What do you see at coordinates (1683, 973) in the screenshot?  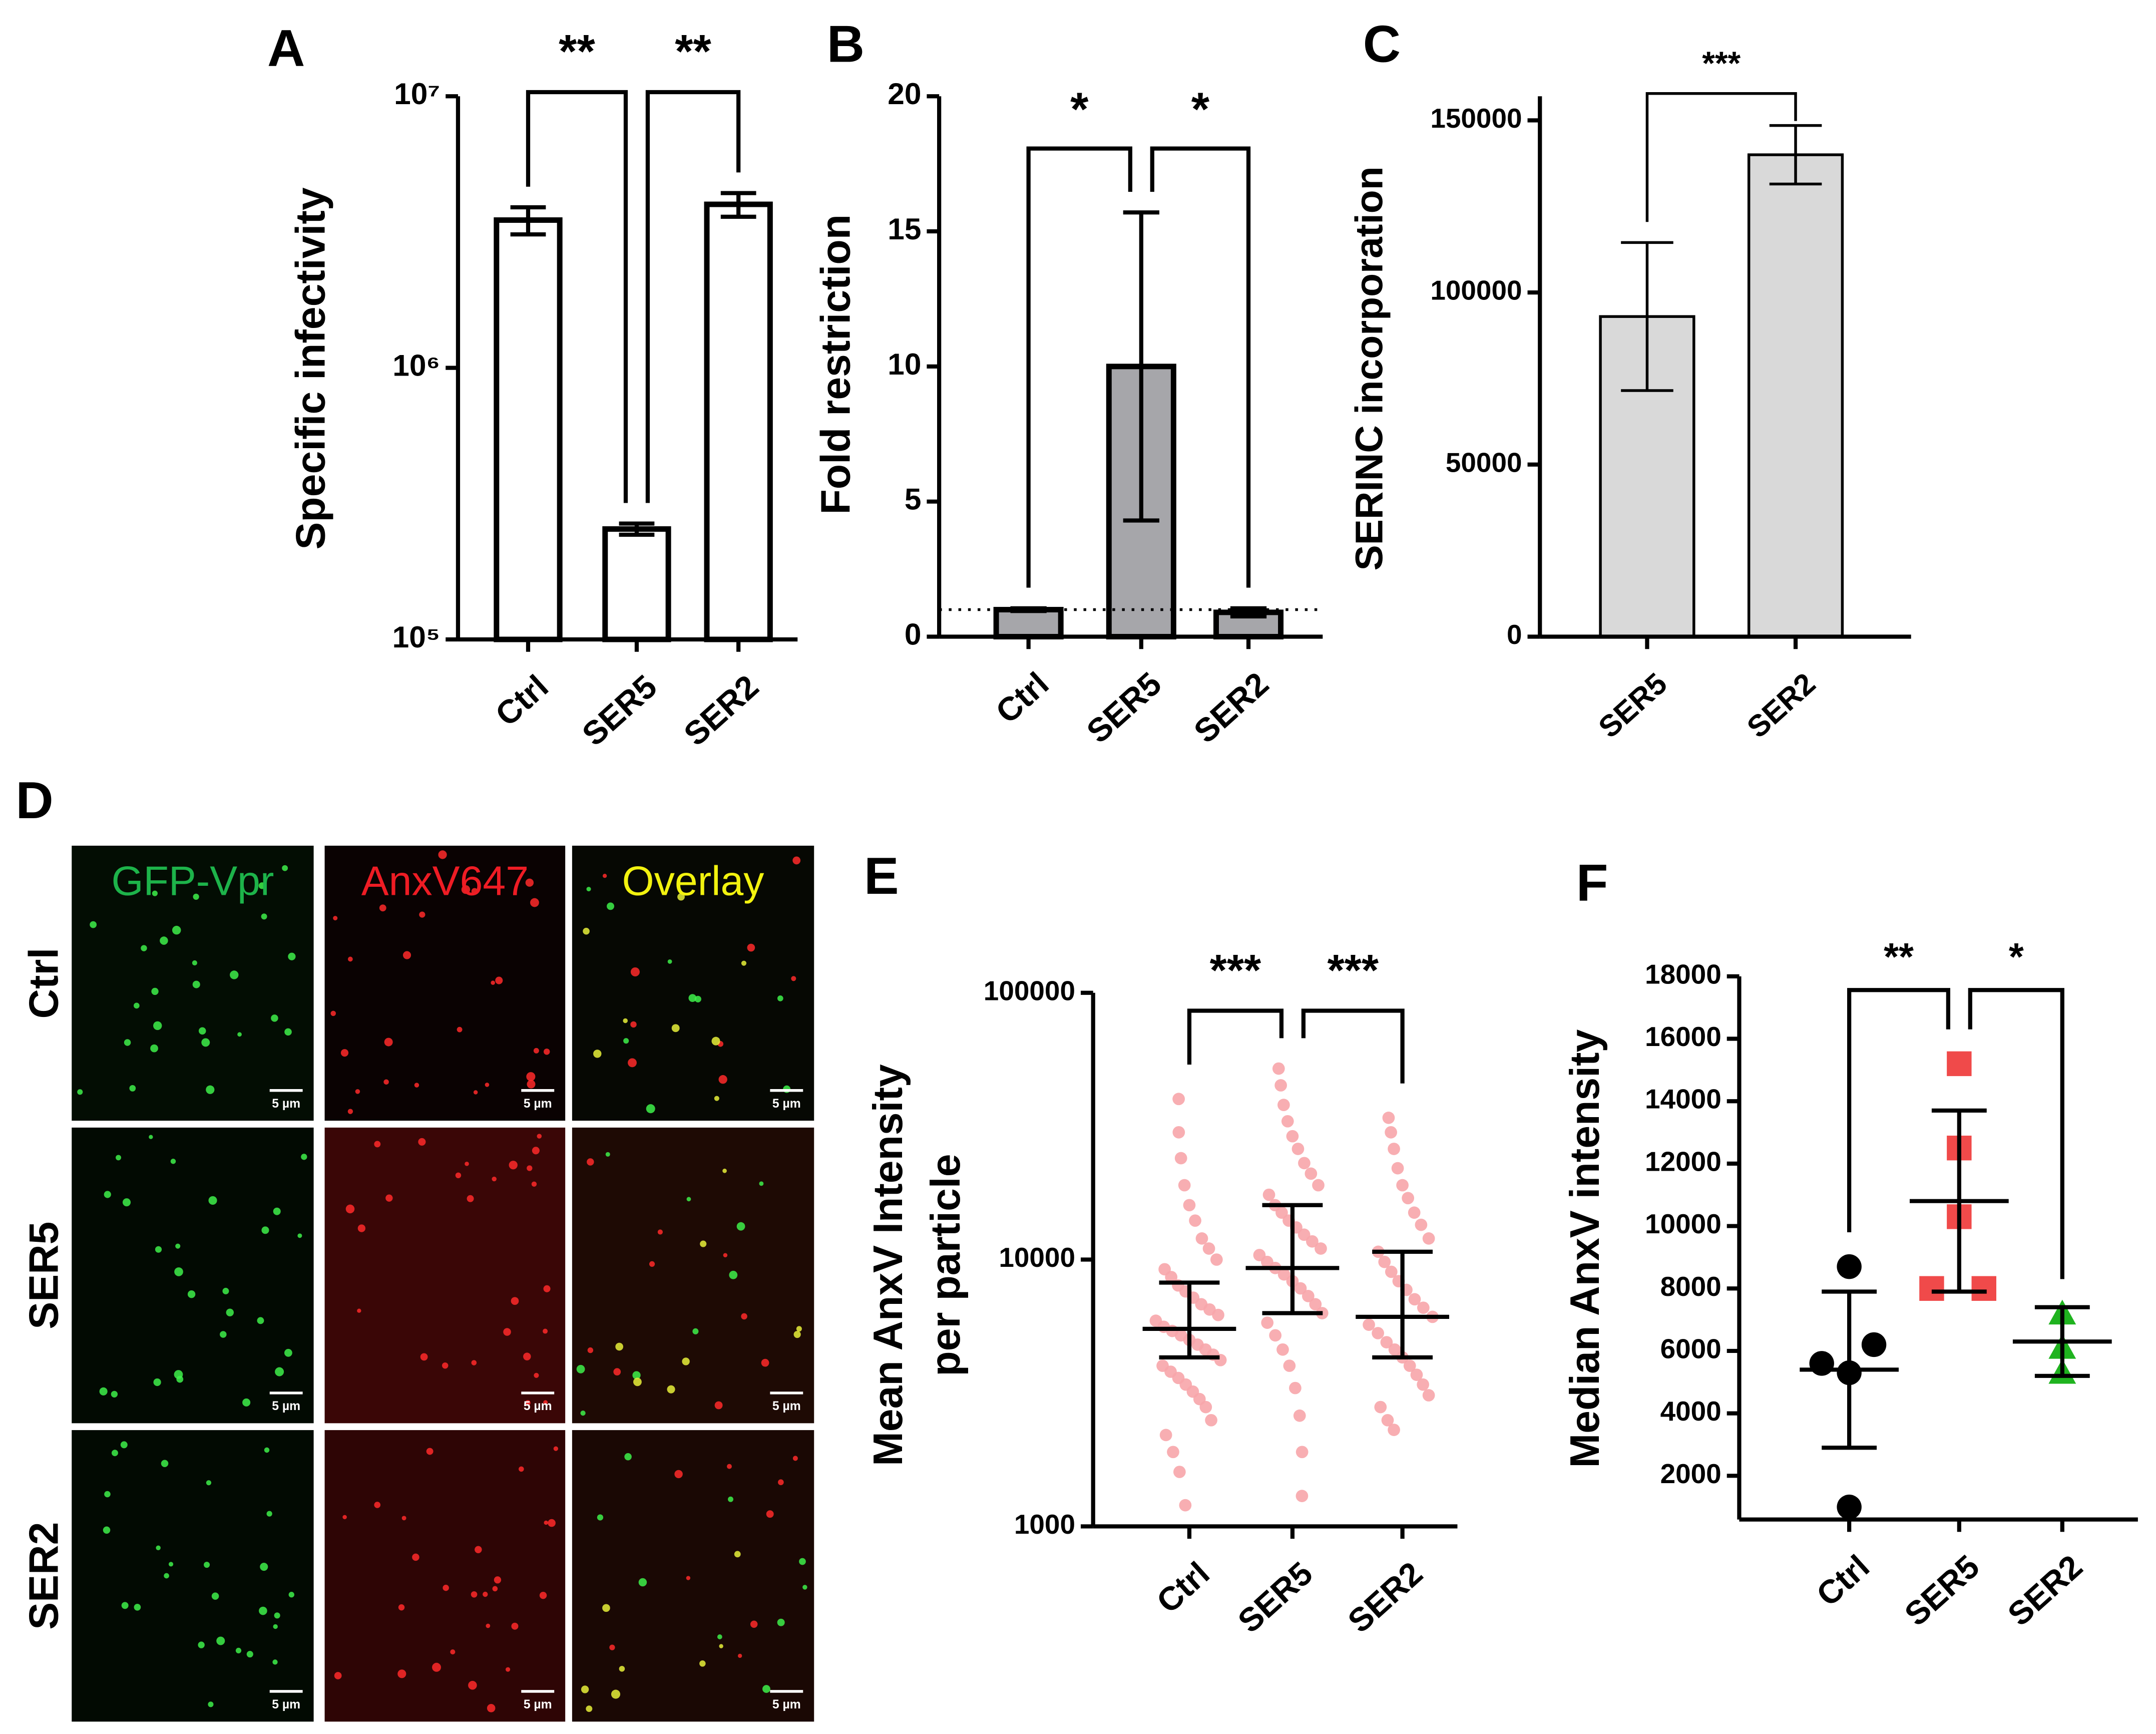 I see `y-tick-label: 18000` at bounding box center [1683, 973].